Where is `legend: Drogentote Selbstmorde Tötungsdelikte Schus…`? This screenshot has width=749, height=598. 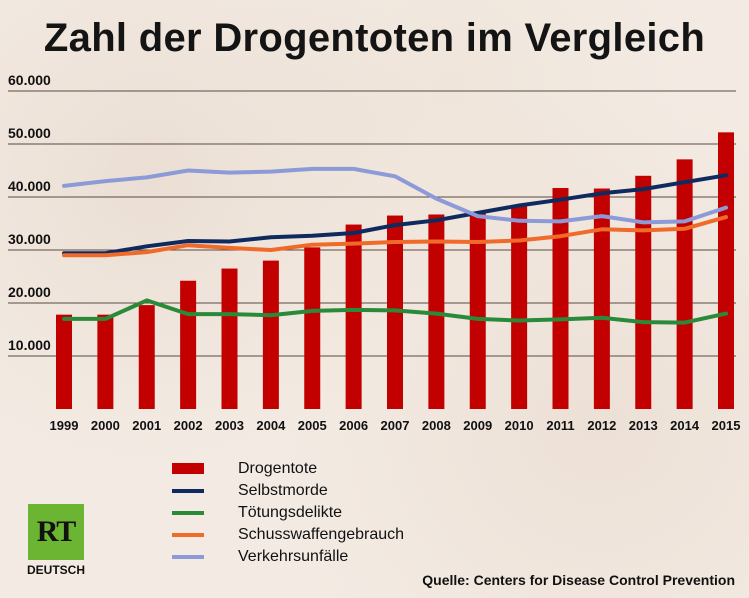
legend: Drogentote Selbstmorde Tötungsdelikte Schus… is located at coordinates (288, 513).